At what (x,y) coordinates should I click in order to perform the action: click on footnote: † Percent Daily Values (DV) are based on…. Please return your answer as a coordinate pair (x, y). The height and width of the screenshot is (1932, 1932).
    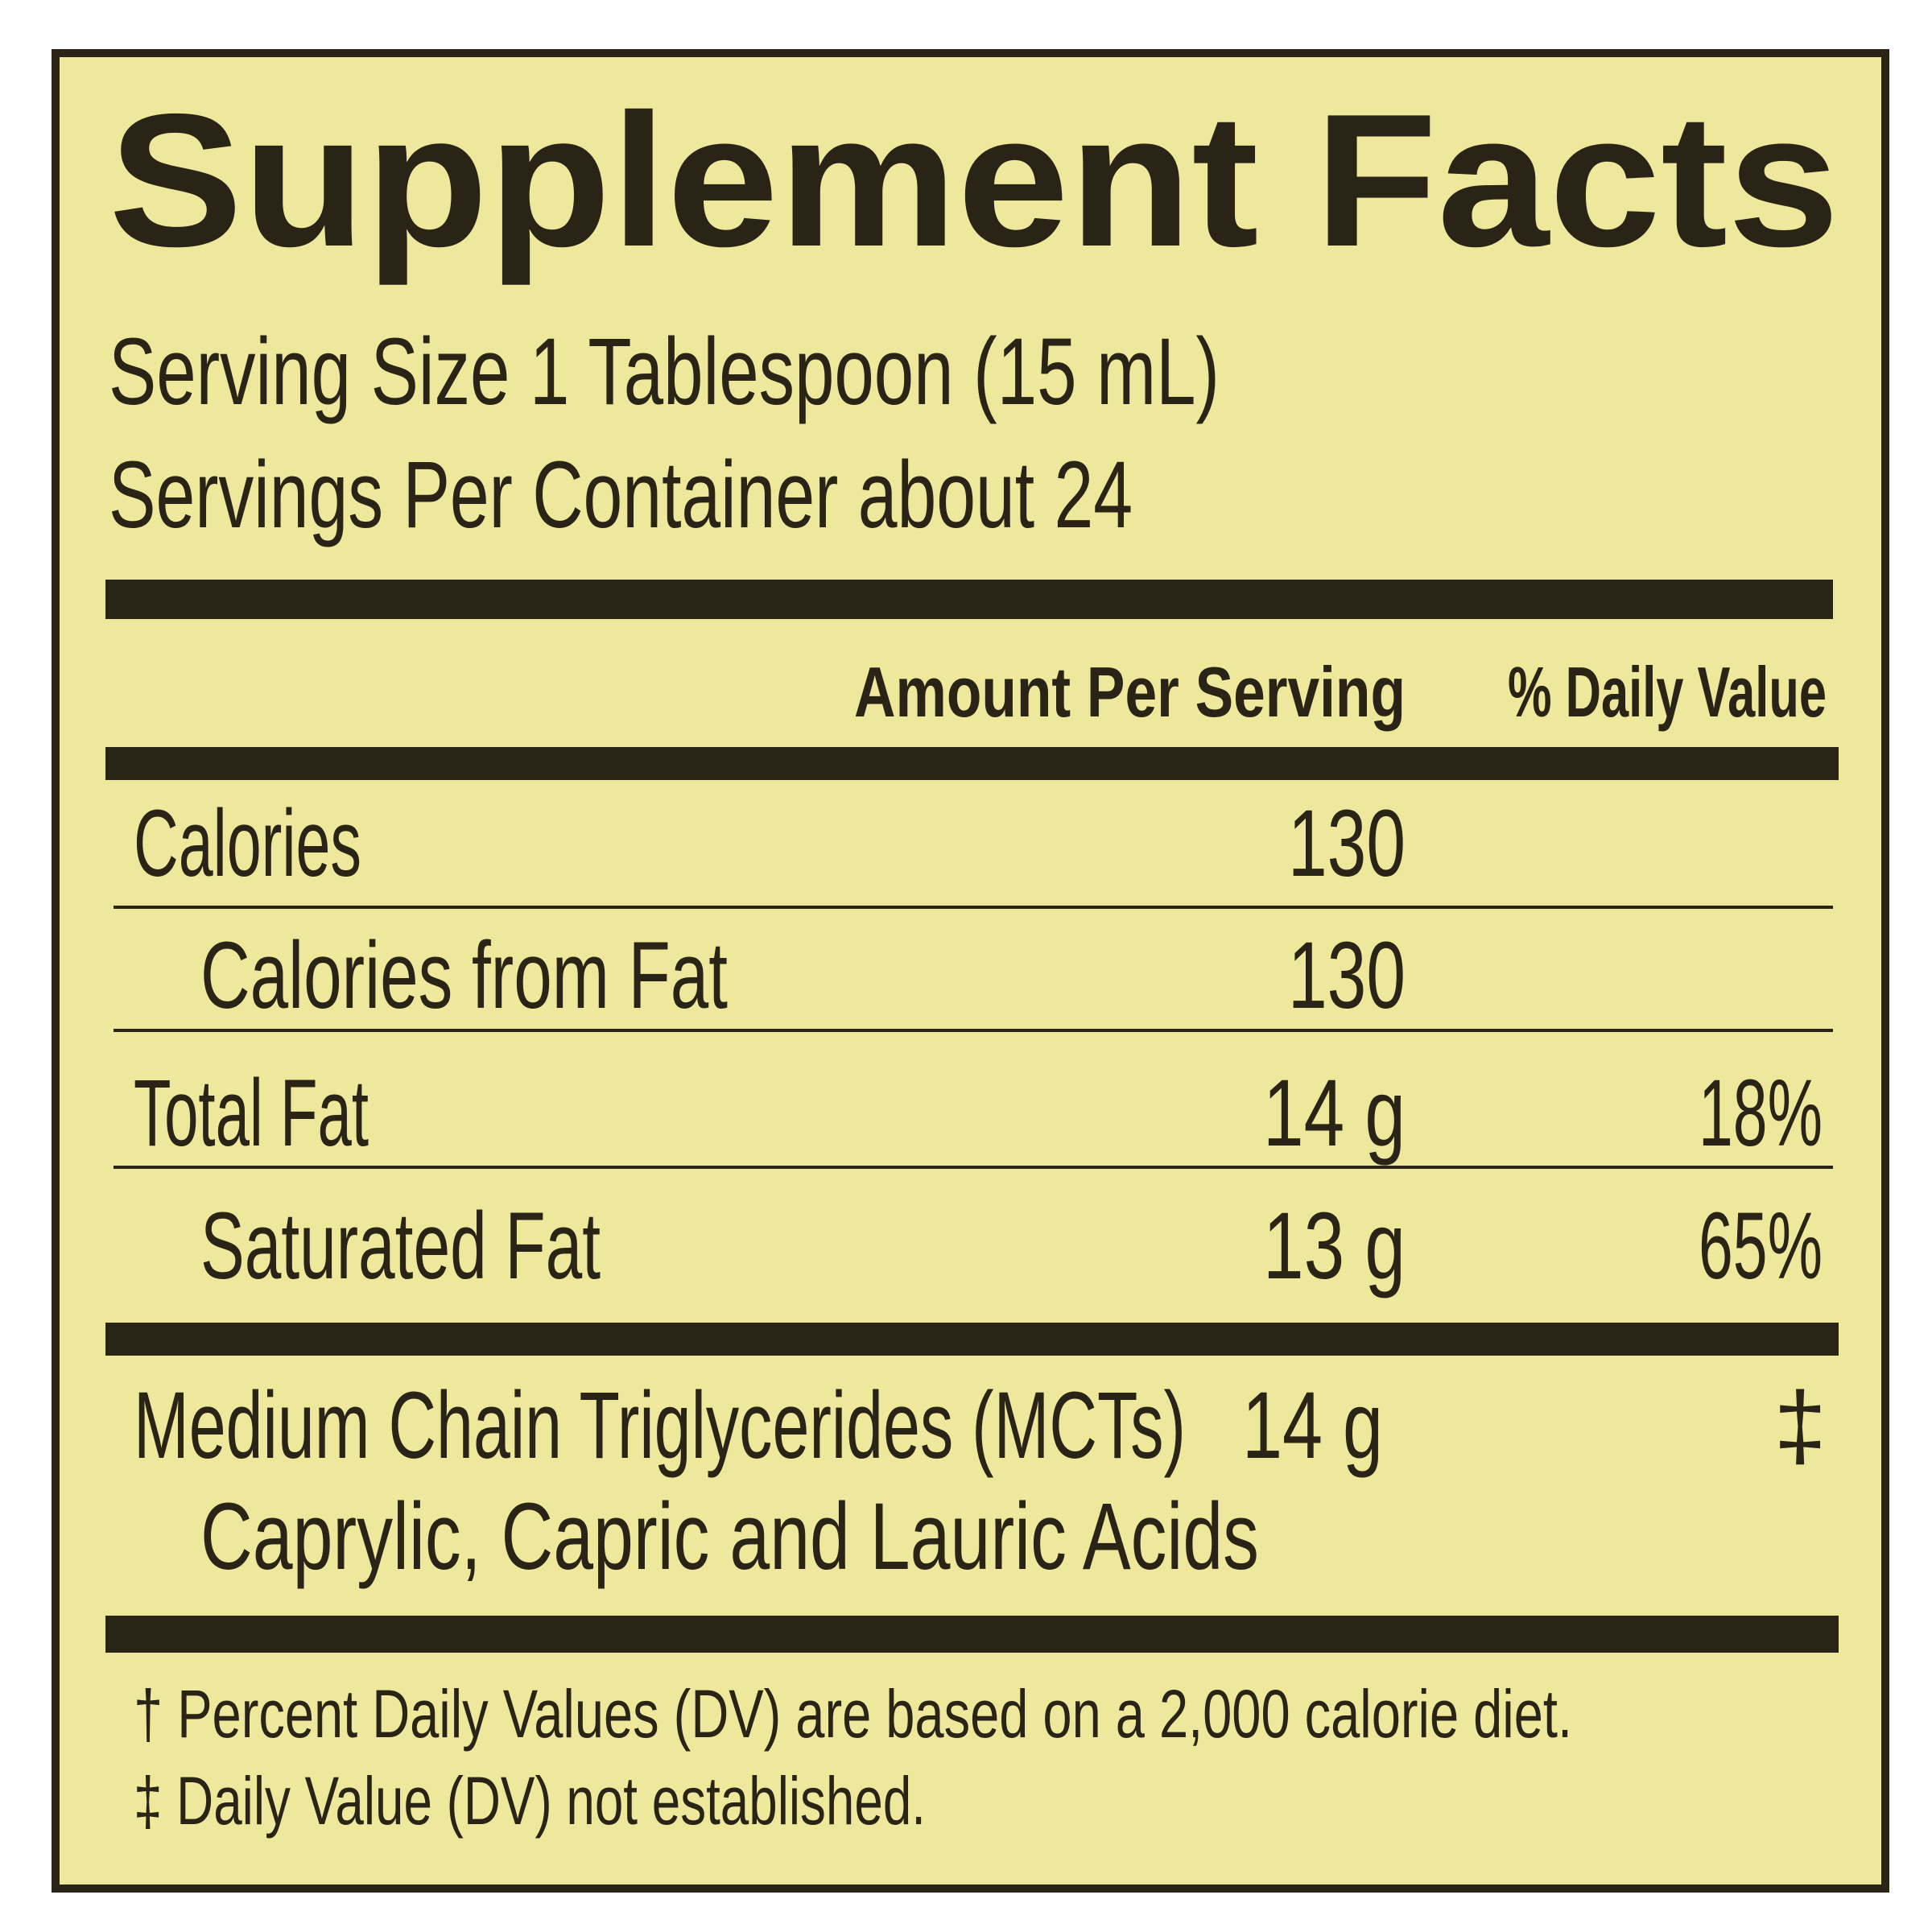
    Looking at the image, I should click on (853, 1714).